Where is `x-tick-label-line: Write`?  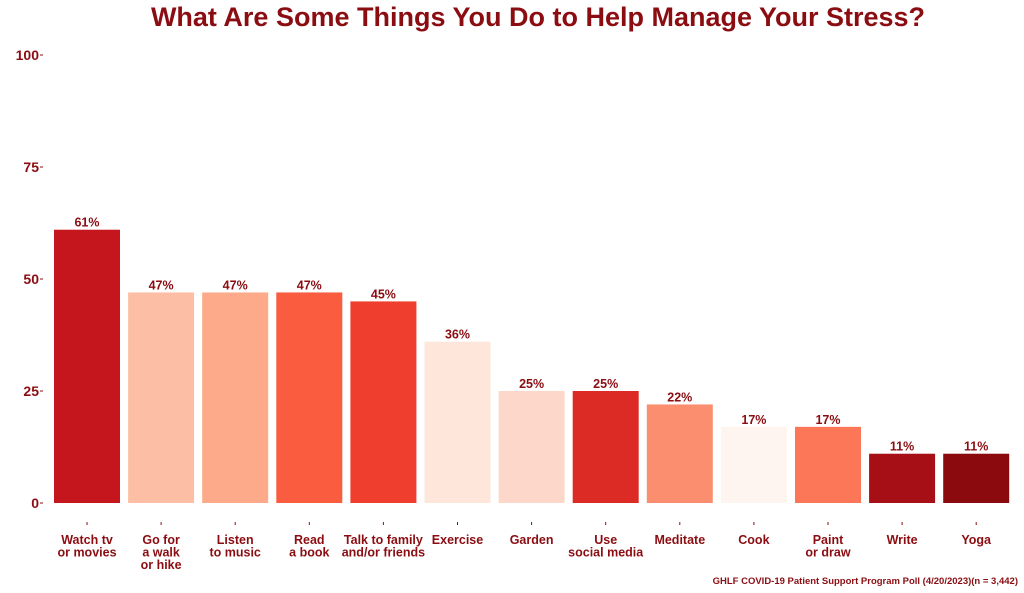
x-tick-label-line: Write is located at coordinates (902, 540).